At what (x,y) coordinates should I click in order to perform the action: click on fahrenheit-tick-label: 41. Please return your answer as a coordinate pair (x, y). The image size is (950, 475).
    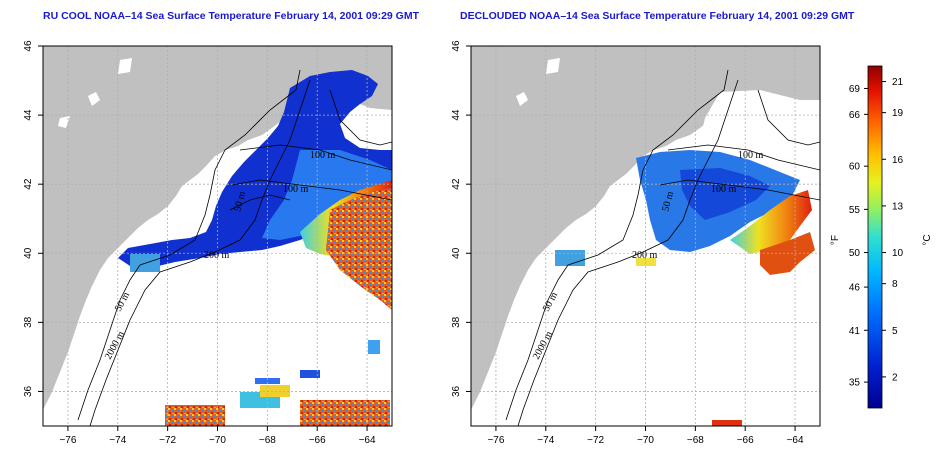
    Looking at the image, I should click on (855, 331).